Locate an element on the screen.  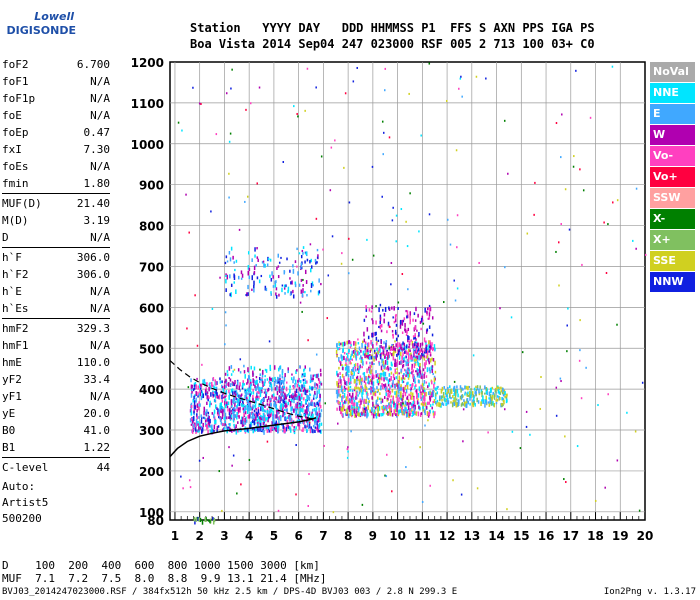
param-value: 329.3 is located at coordinates (93, 328).